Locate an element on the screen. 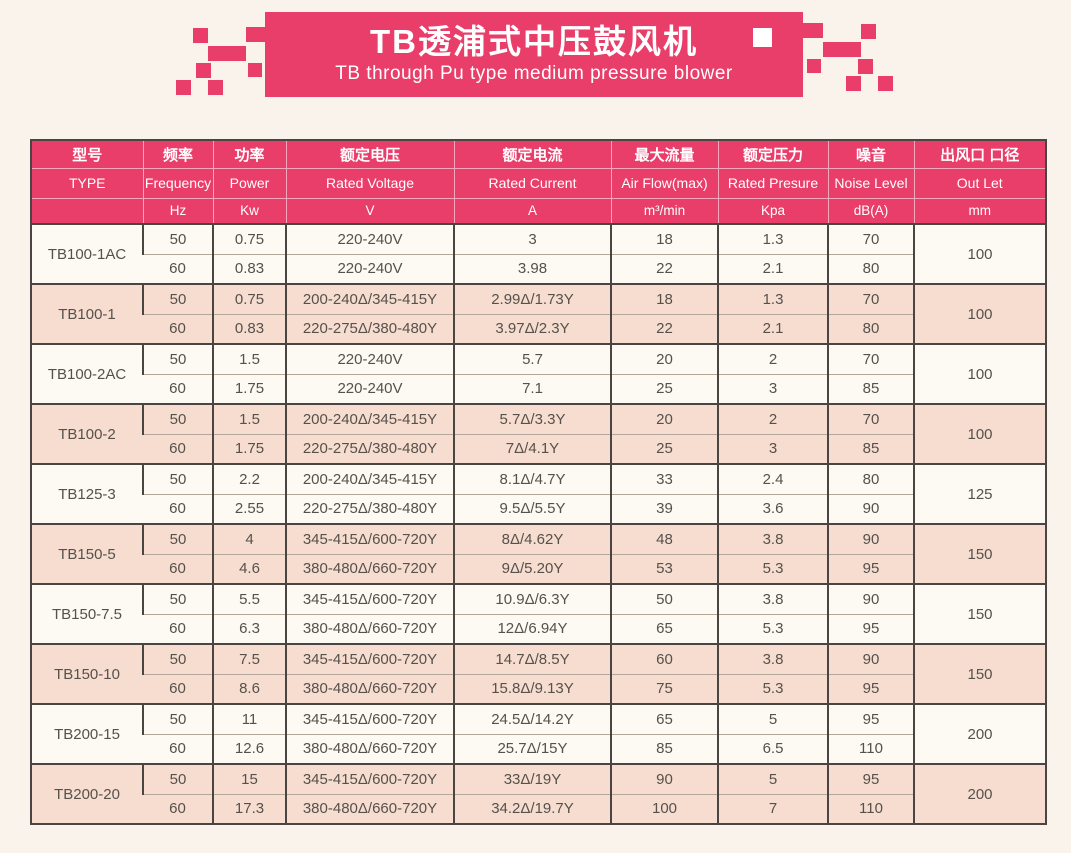 This screenshot has height=853, width=1071. voltage-cell: 380-480Δ/660-720Y is located at coordinates (369, 748).